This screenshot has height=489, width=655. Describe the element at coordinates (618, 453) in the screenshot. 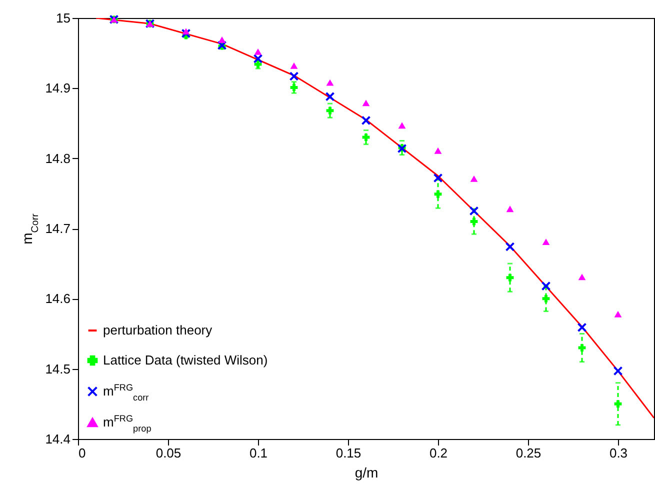

I see `x-tick-label: 0.3` at that location.